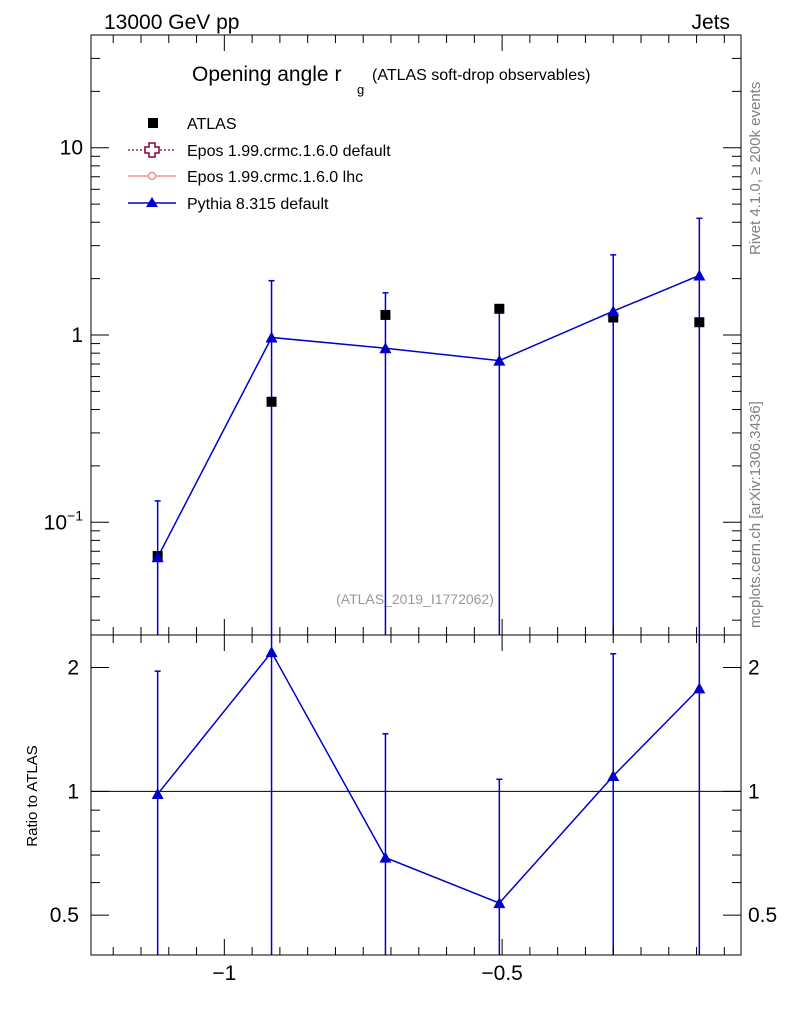 The width and height of the screenshot is (786, 1024). Describe the element at coordinates (152, 176) in the screenshot. I see `legend-marker-epos-lhc` at that location.